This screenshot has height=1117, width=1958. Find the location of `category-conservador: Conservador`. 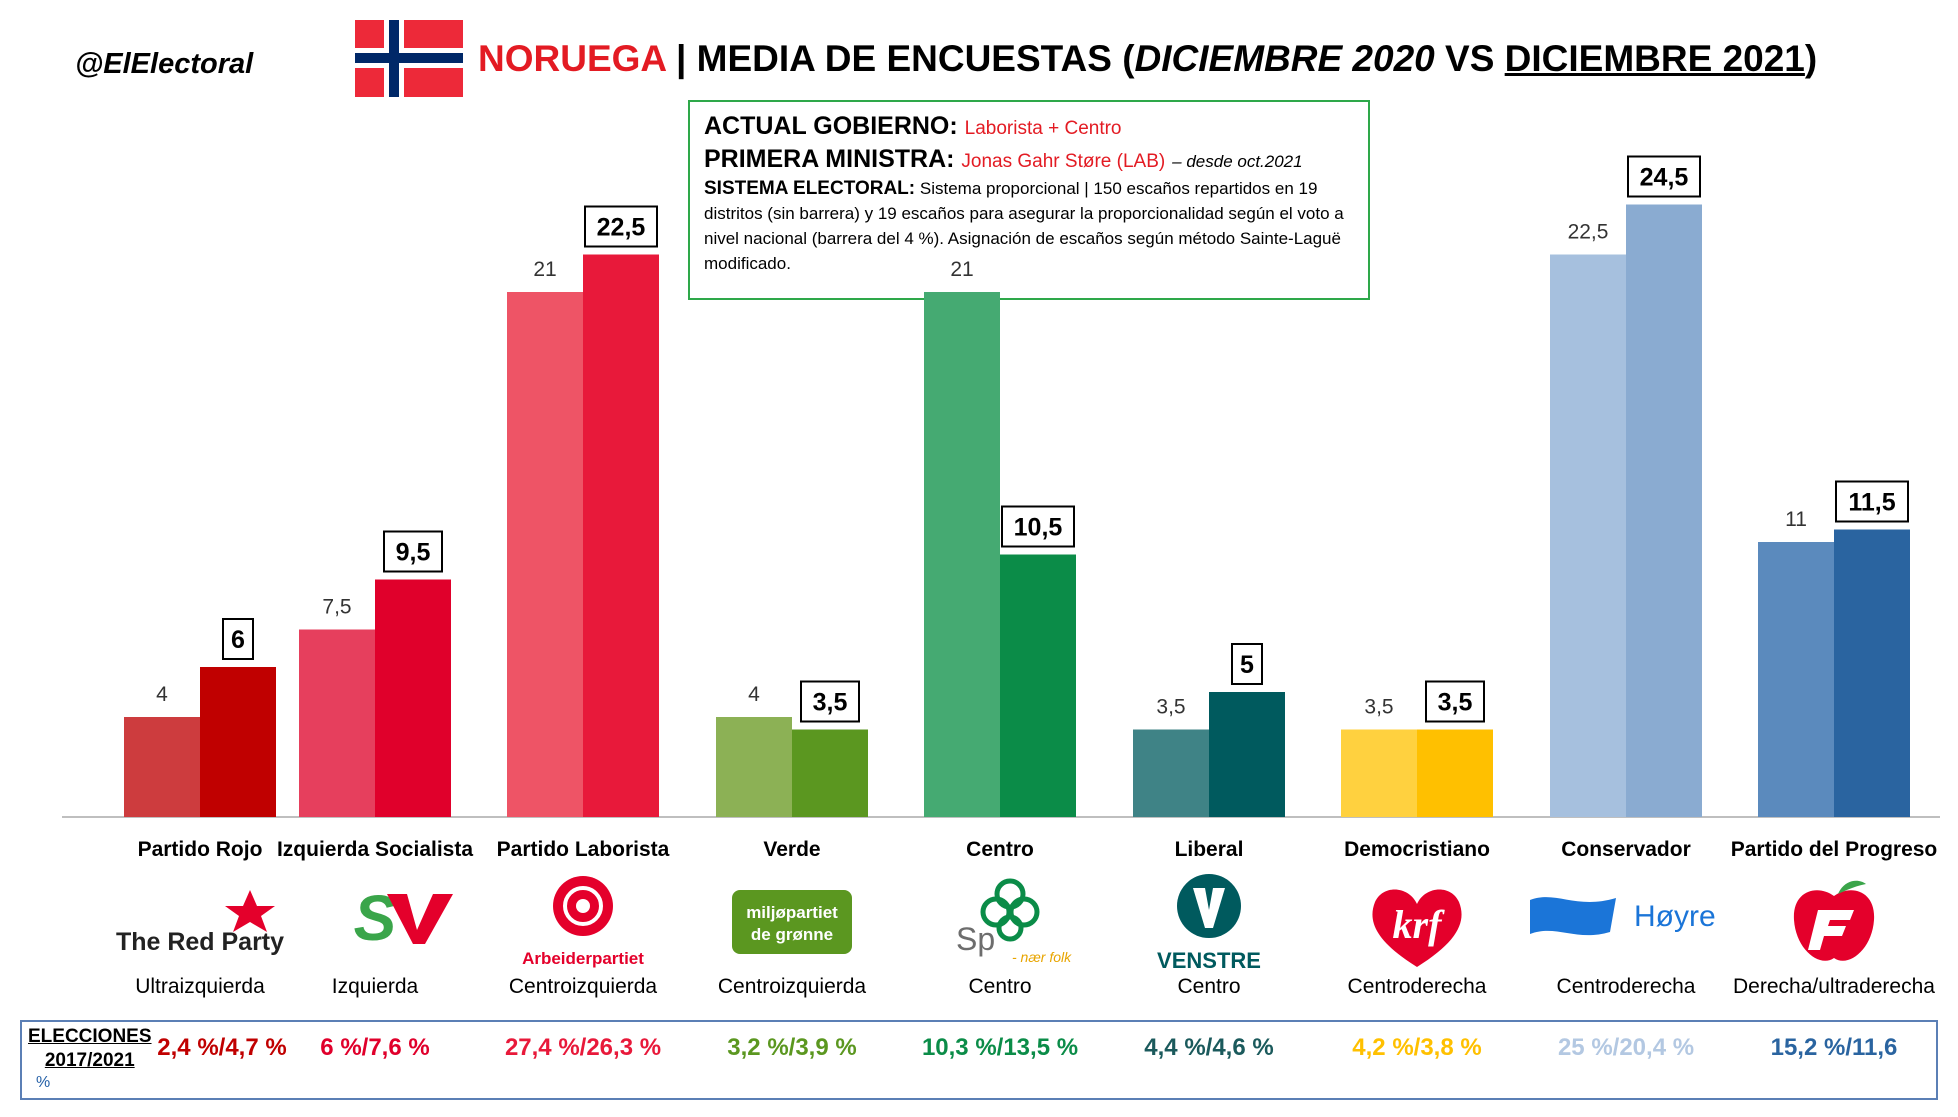

category-conservador: Conservador is located at coordinates (1626, 849).